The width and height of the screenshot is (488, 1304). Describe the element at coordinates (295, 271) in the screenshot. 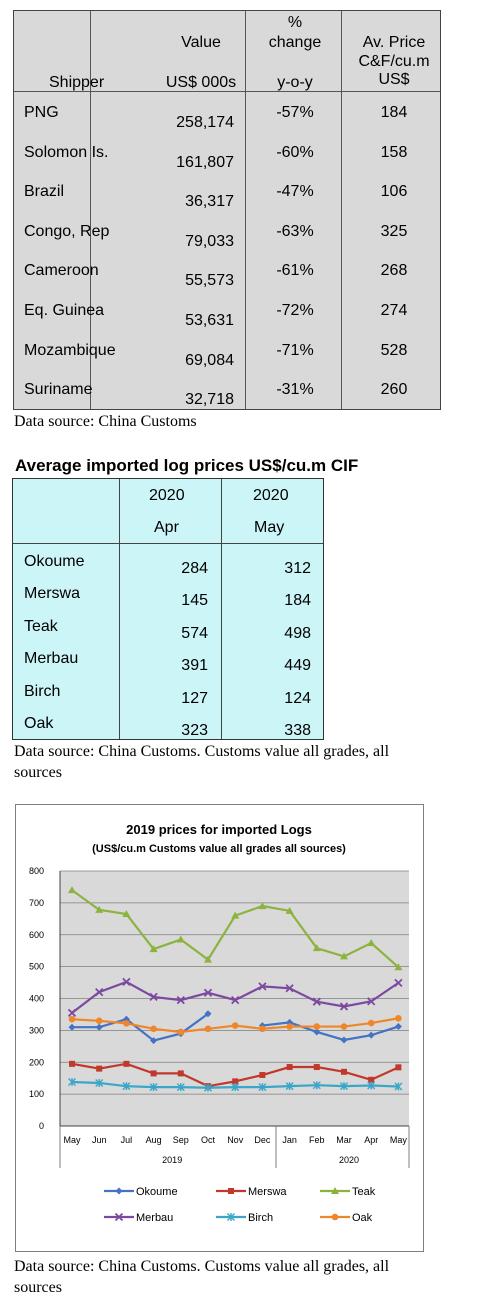

I see `shipper-change: -61%` at that location.